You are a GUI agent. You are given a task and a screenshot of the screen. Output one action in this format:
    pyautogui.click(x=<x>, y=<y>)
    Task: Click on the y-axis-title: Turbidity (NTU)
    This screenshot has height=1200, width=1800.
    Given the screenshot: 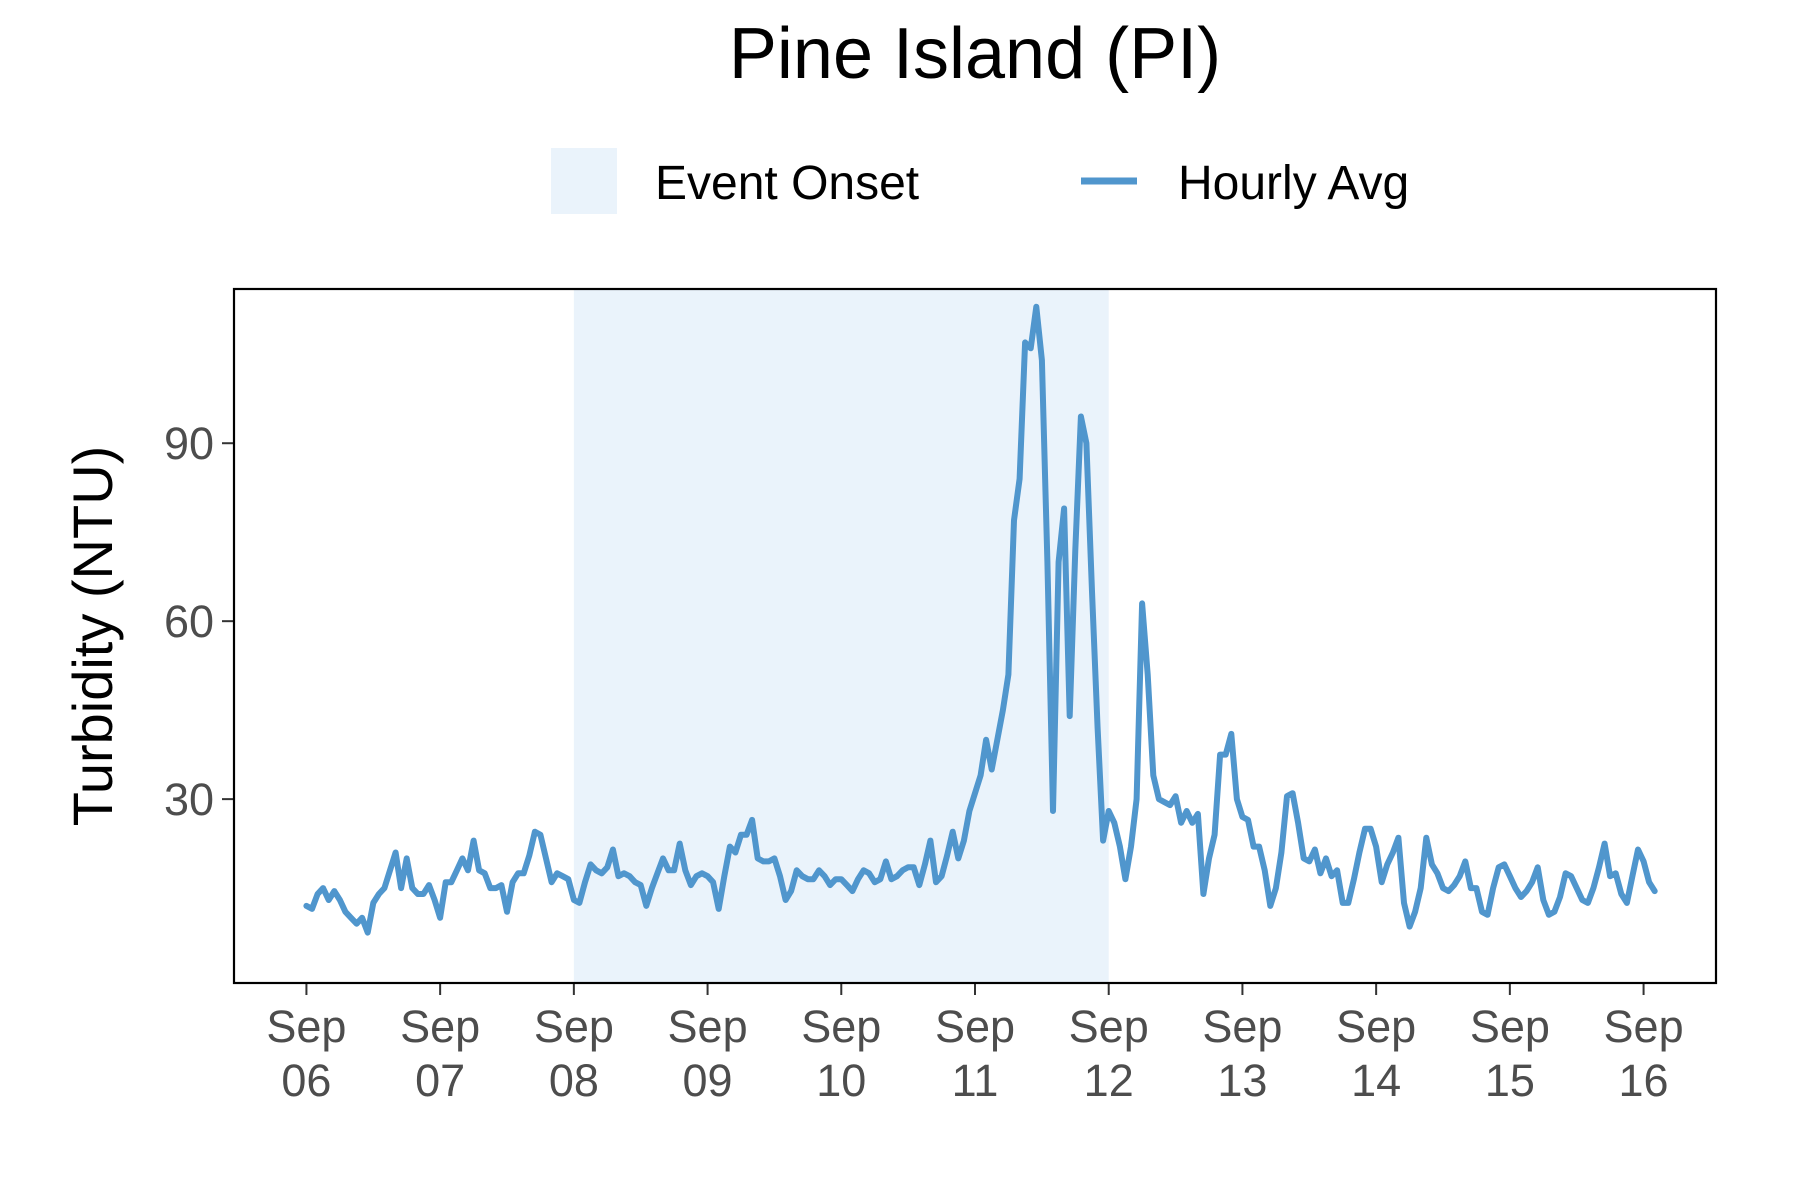 What is the action you would take?
    pyautogui.click(x=92, y=636)
    